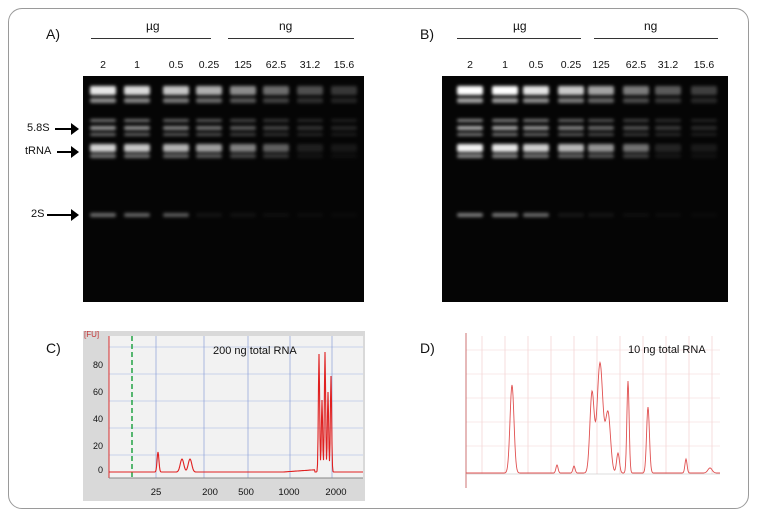 The image size is (759, 519). What do you see at coordinates (53, 348) in the screenshot?
I see `panel-c-label: C)` at bounding box center [53, 348].